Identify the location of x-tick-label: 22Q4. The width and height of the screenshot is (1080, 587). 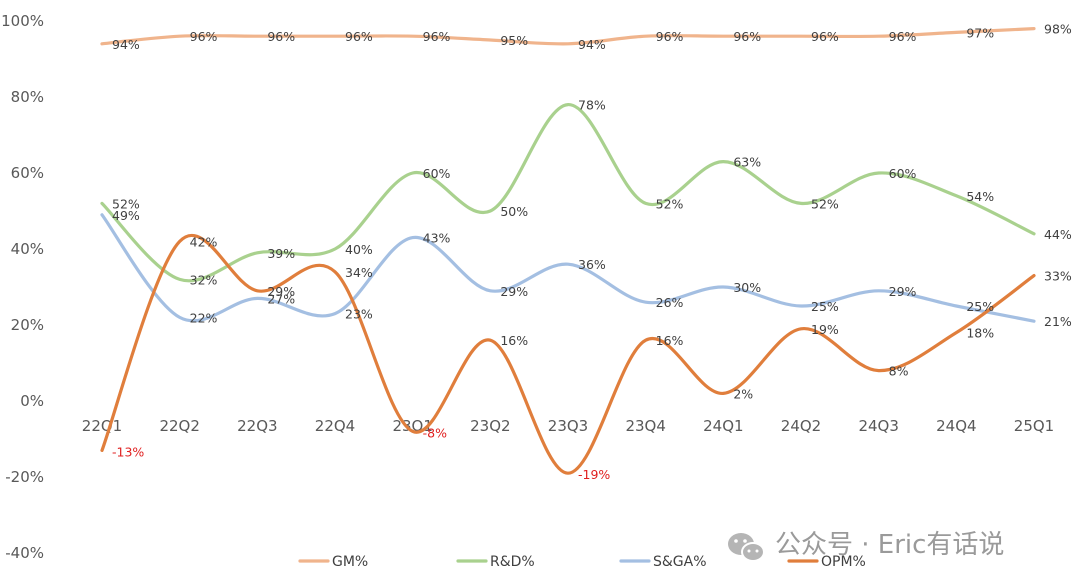
(335, 426).